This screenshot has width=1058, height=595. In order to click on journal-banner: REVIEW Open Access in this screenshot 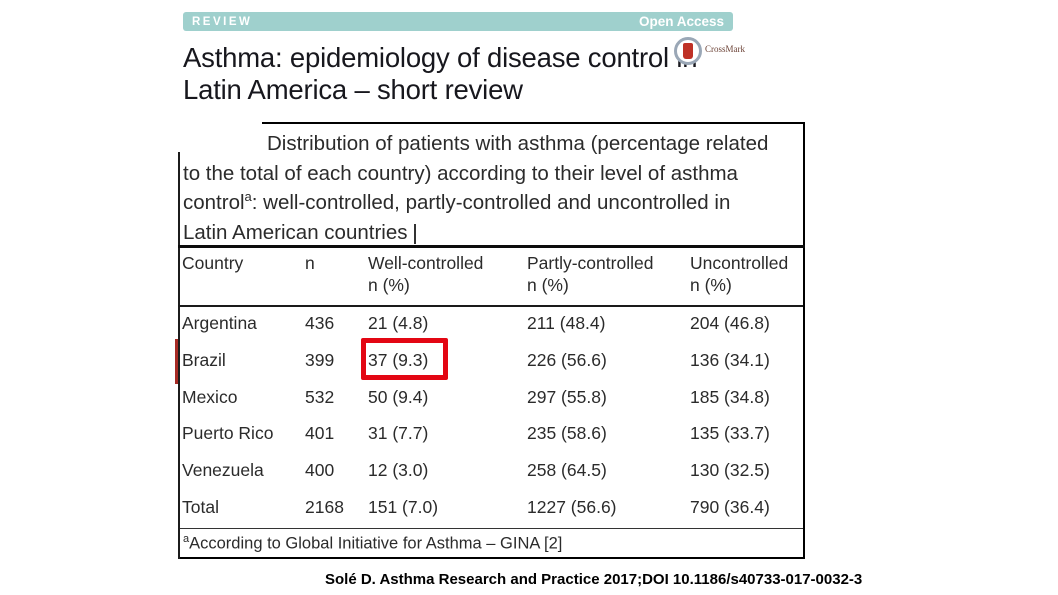, I will do `click(458, 21)`.